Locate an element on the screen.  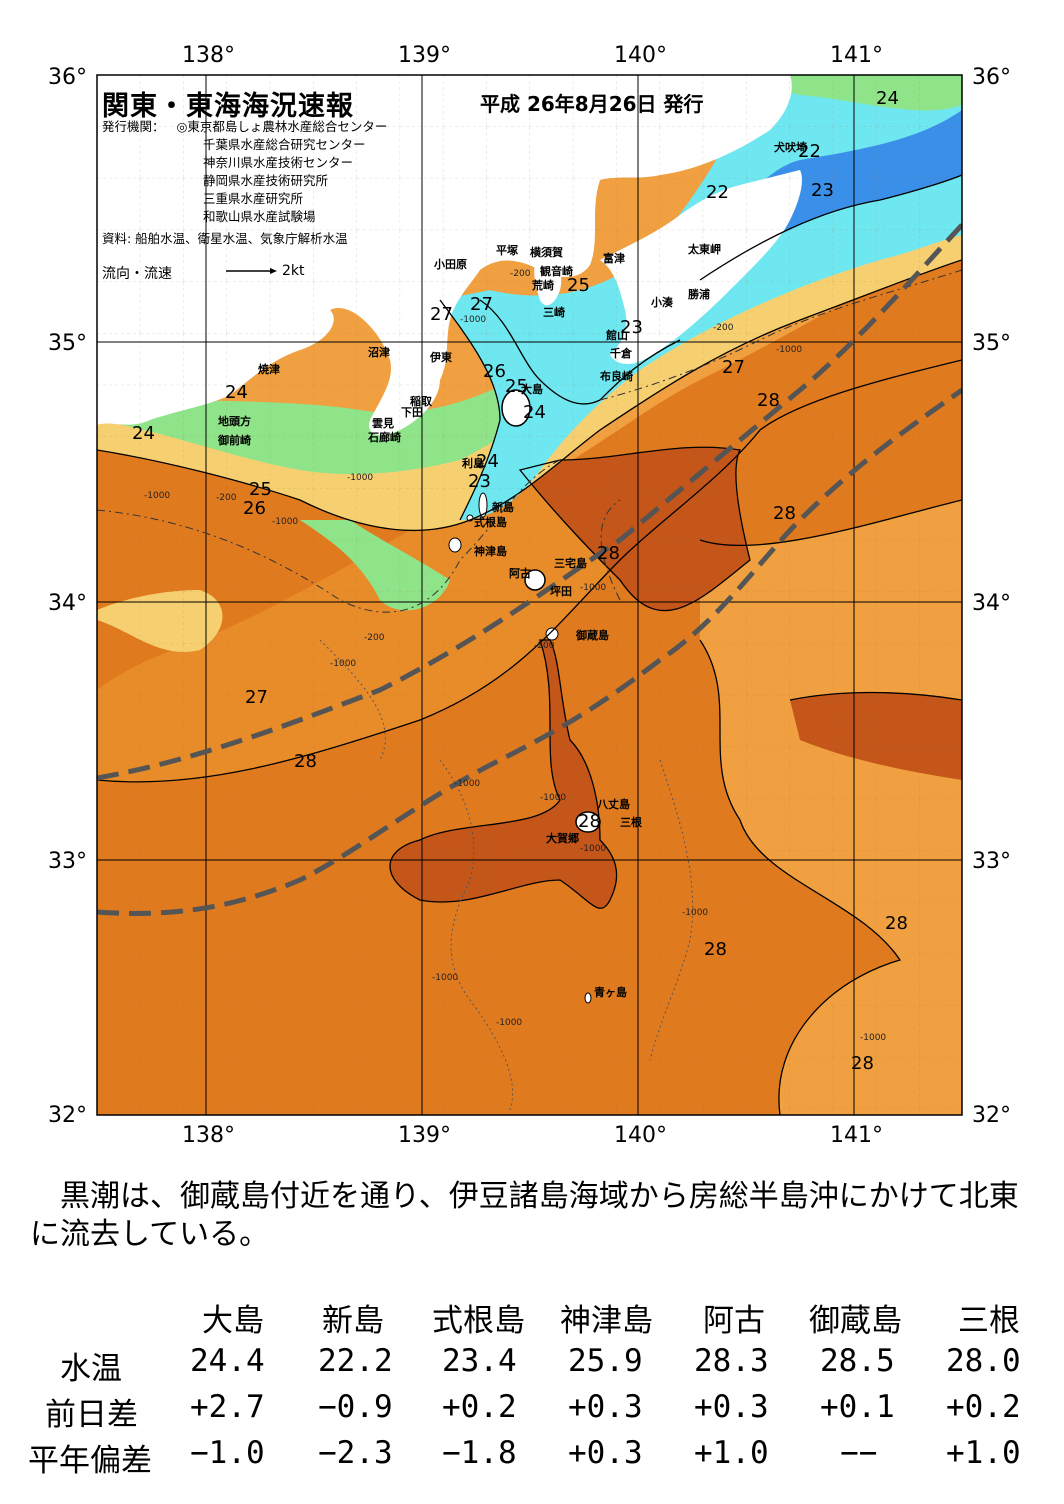
place-label: 坪田 is located at coordinates (561, 591).